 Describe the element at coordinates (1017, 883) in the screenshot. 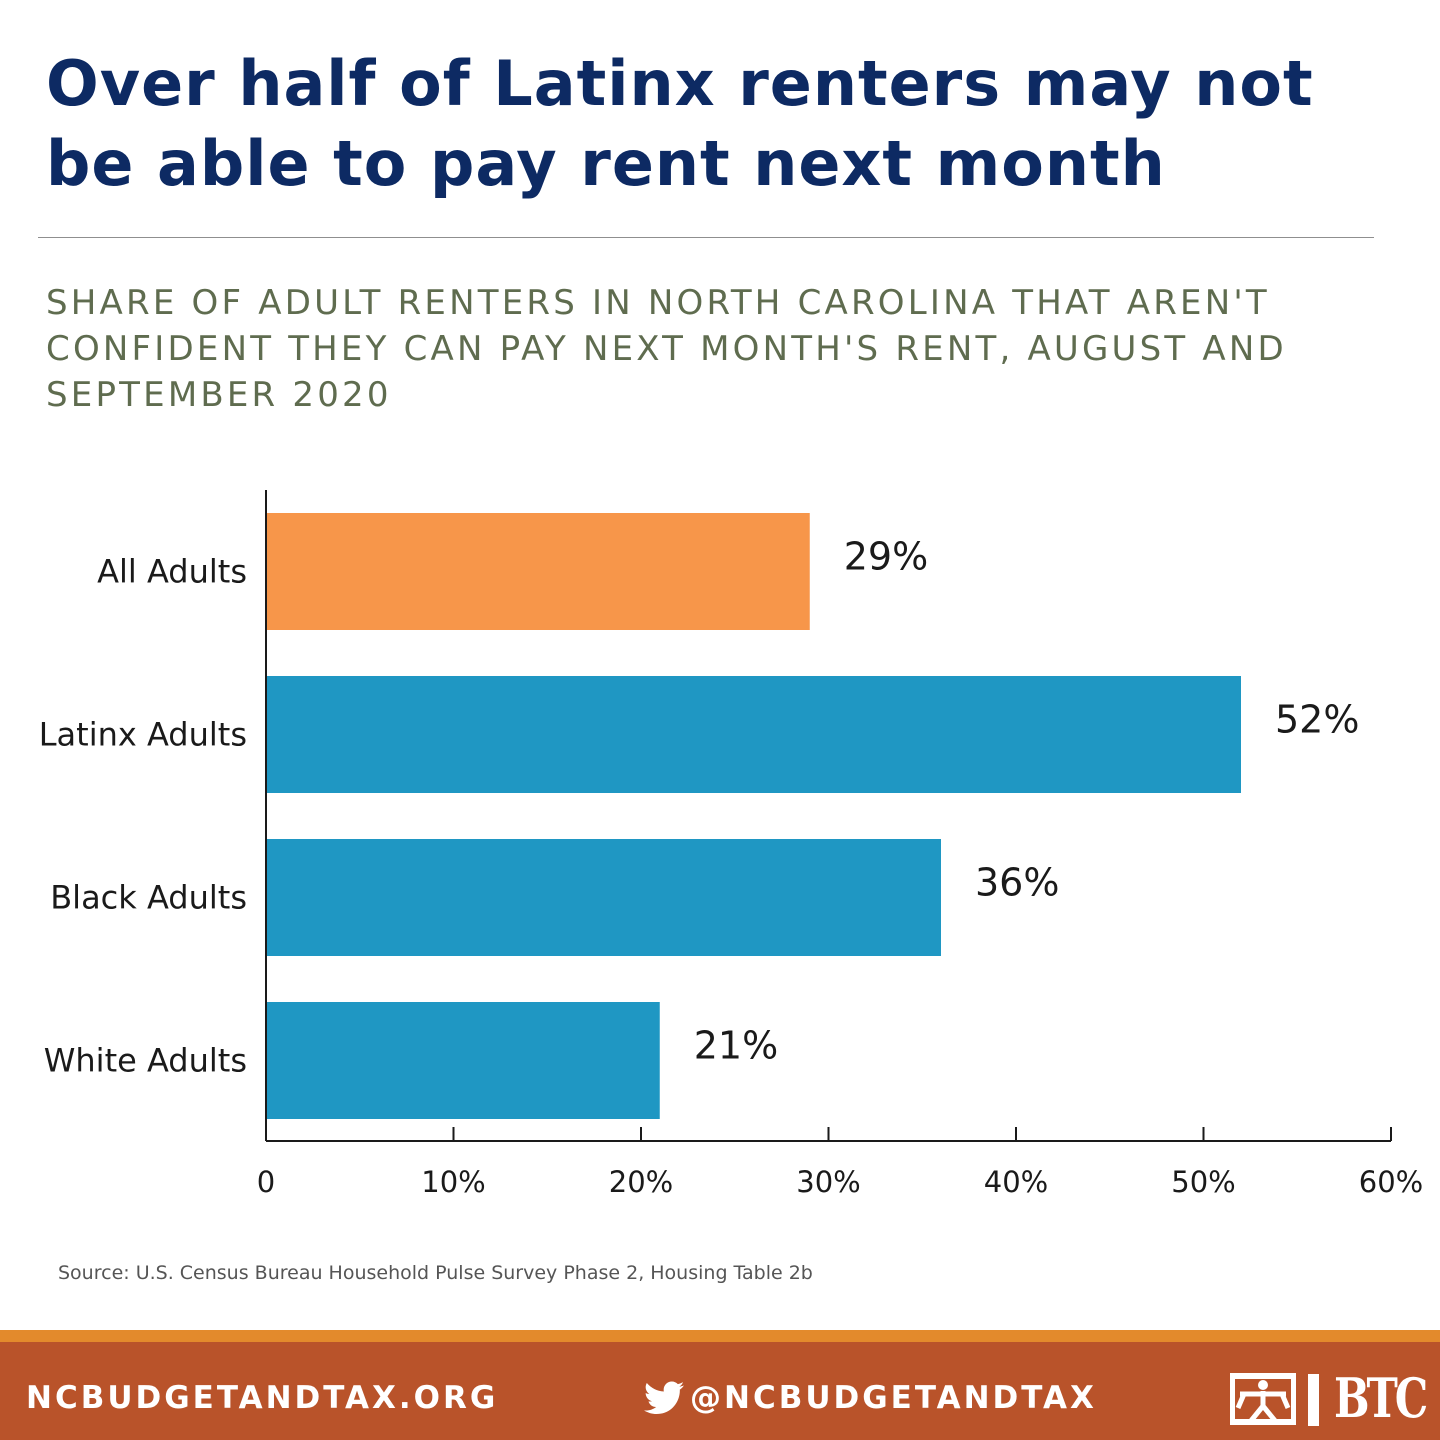

I see `value-label: 36%` at that location.